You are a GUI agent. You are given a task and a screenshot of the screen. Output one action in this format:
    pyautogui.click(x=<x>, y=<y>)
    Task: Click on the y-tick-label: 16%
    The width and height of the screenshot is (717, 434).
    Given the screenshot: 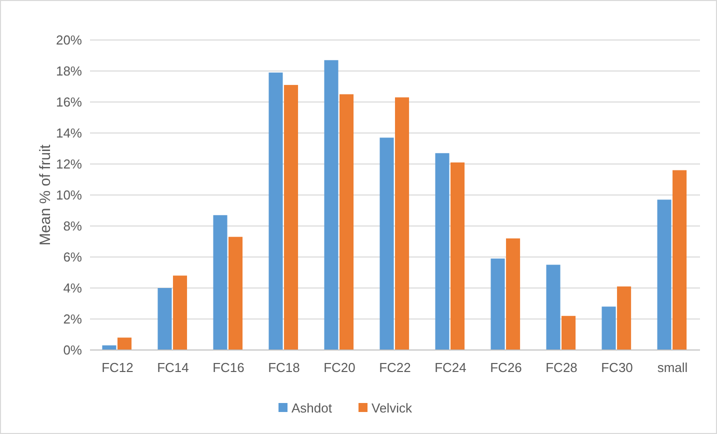 What is the action you would take?
    pyautogui.click(x=69, y=102)
    